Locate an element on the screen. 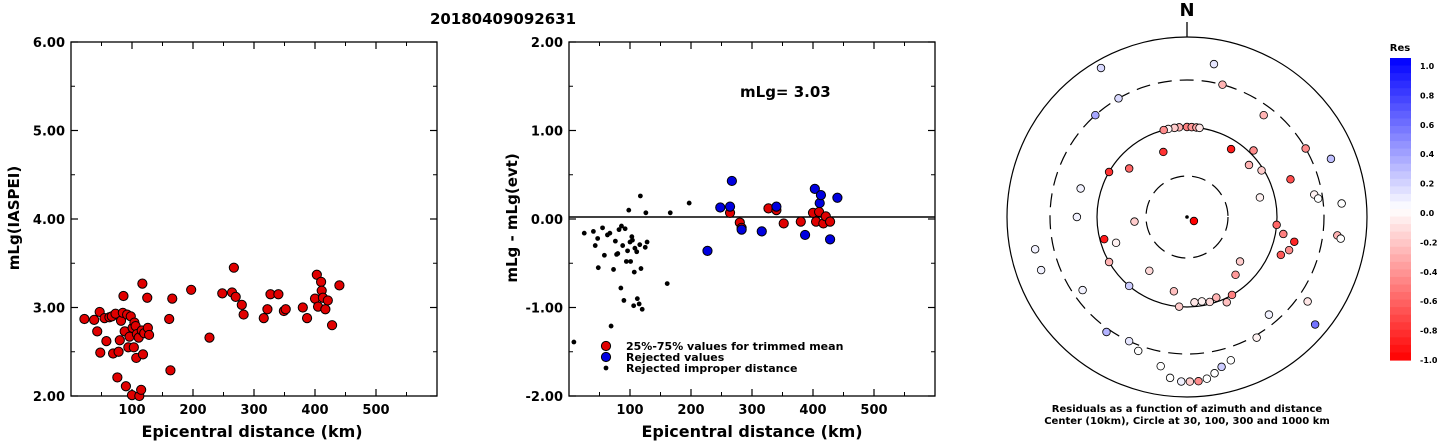  y-tick-label: 5.00 is located at coordinates (49, 132).